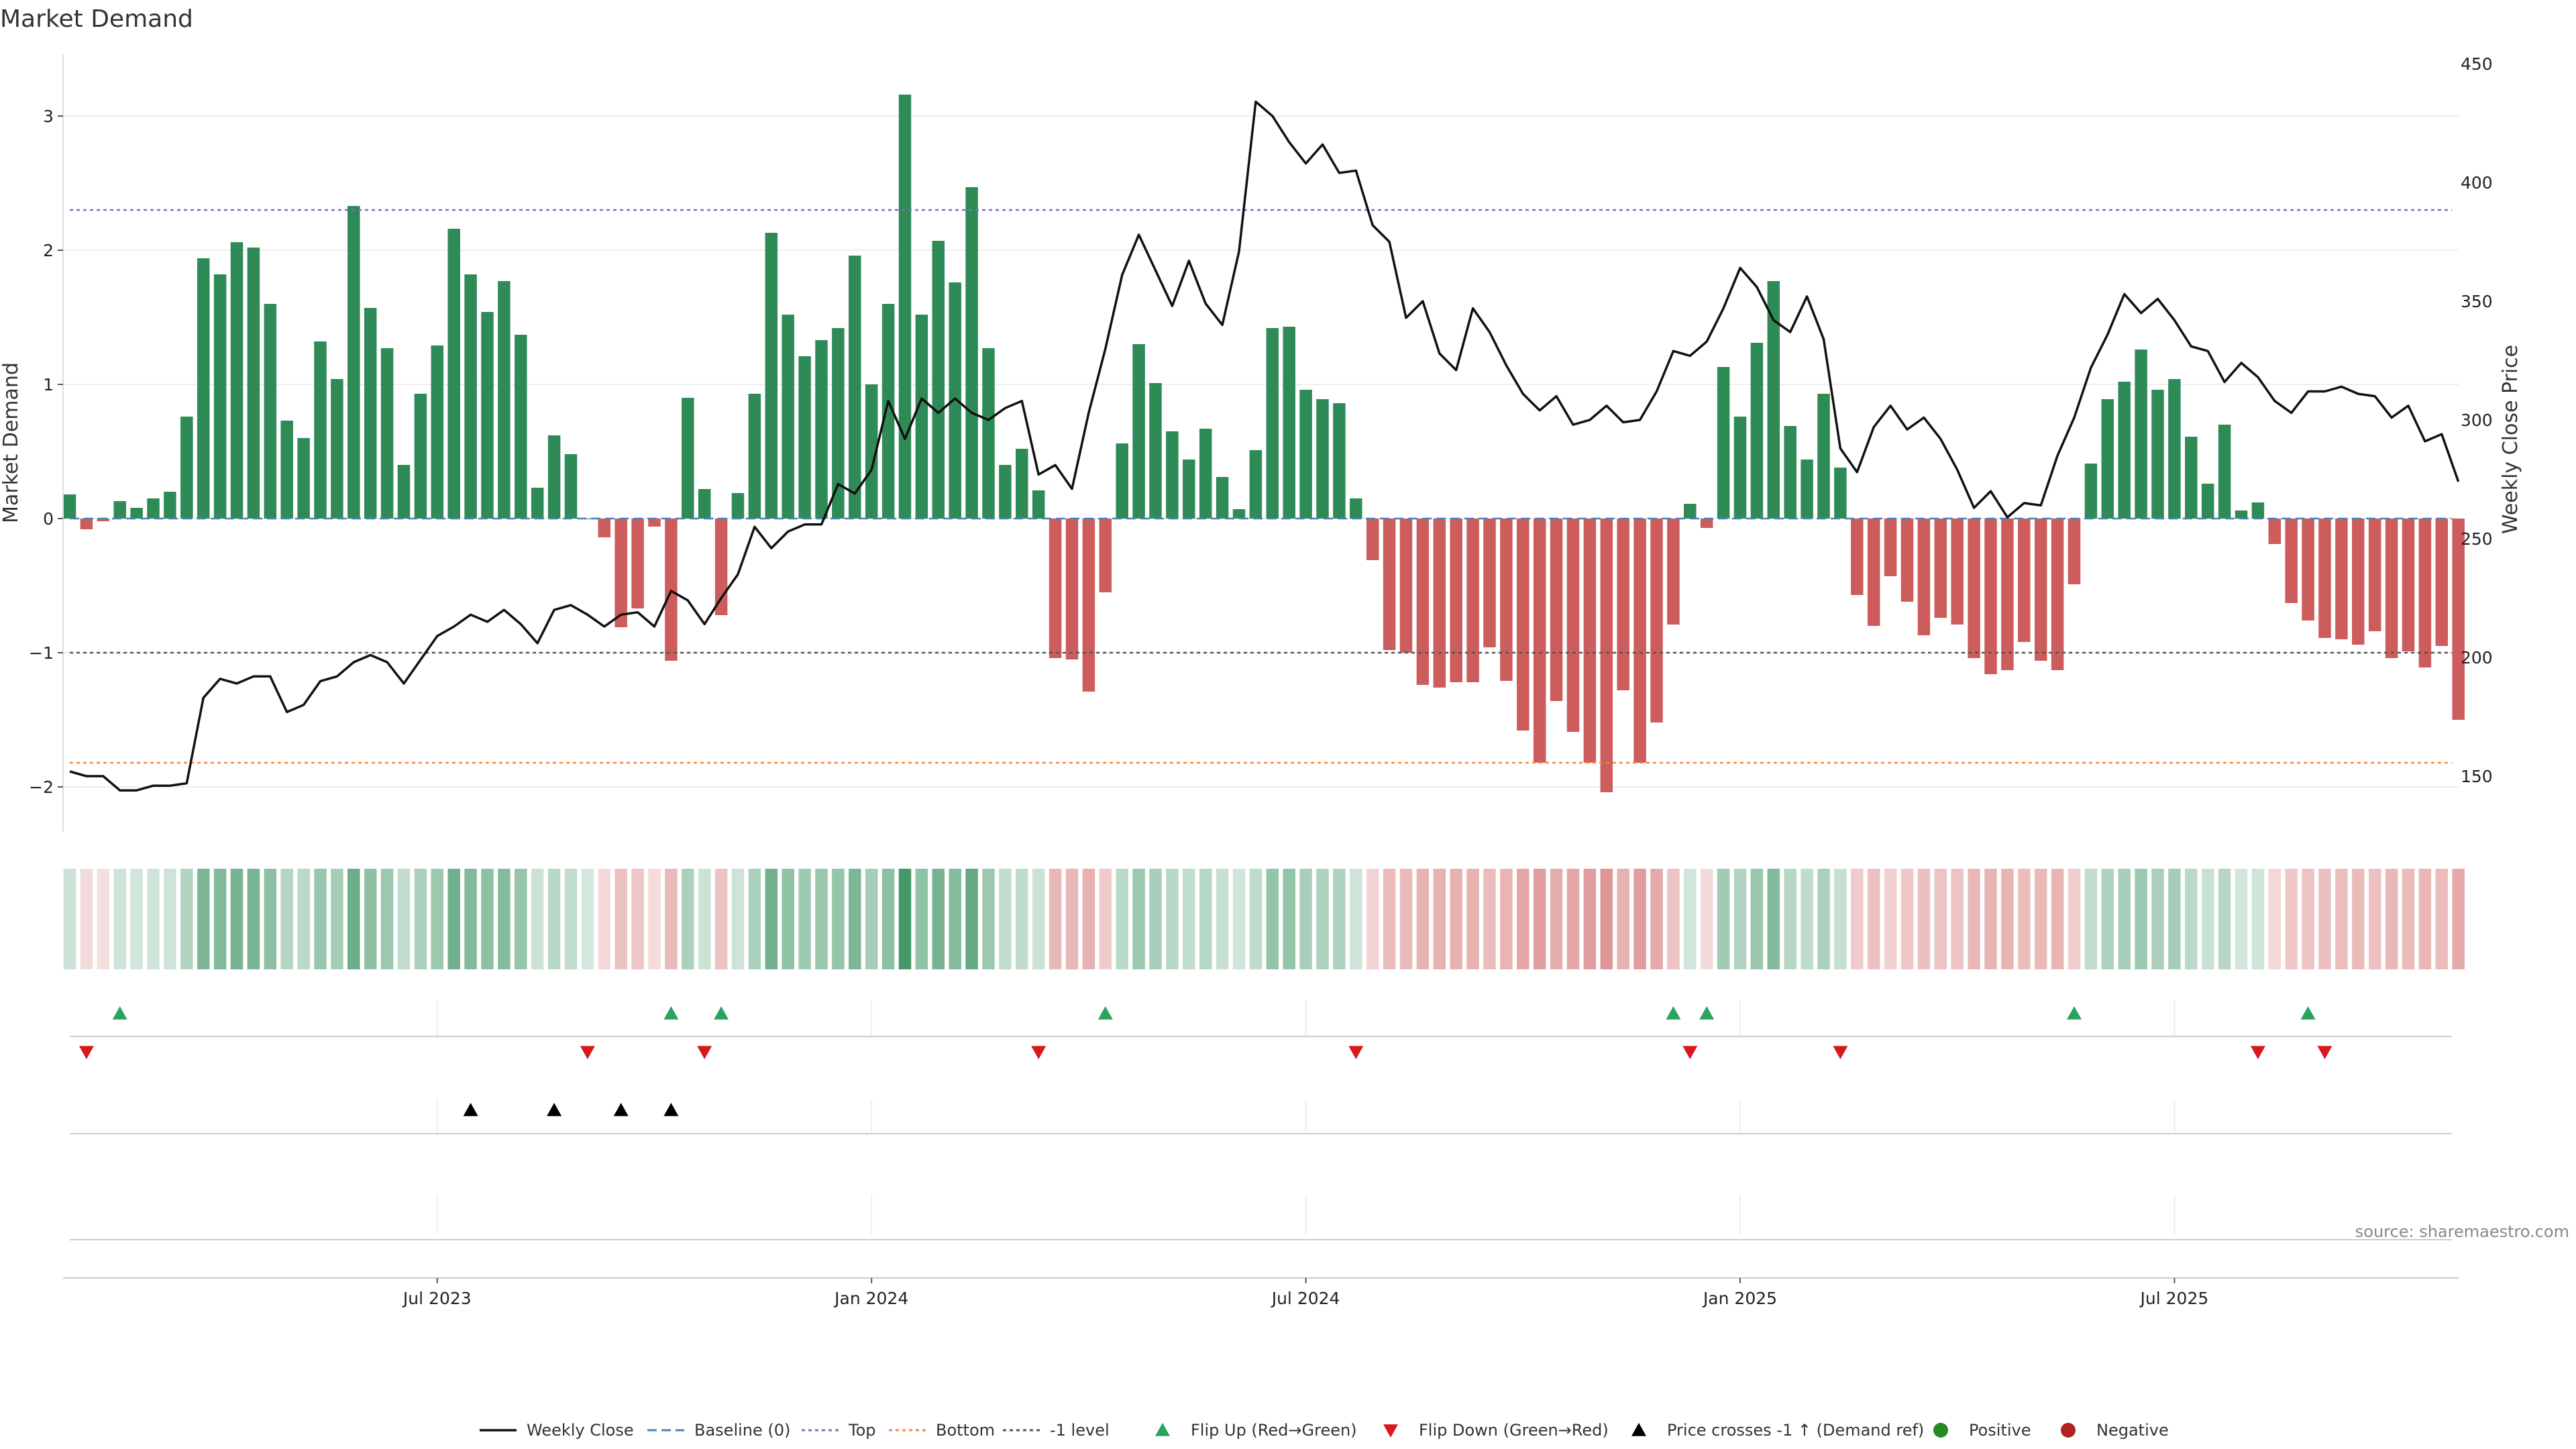 The image size is (2576, 1449). What do you see at coordinates (1390, 1431) in the screenshot?
I see `legend-swatch-triangle-down` at bounding box center [1390, 1431].